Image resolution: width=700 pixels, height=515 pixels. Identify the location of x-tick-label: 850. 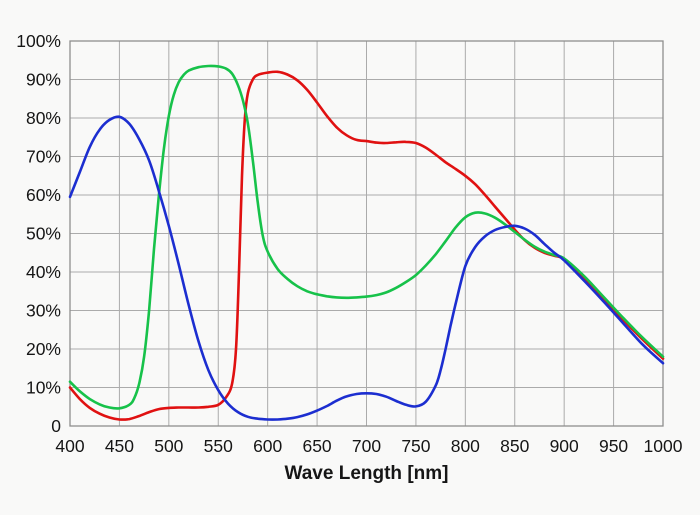
(514, 446).